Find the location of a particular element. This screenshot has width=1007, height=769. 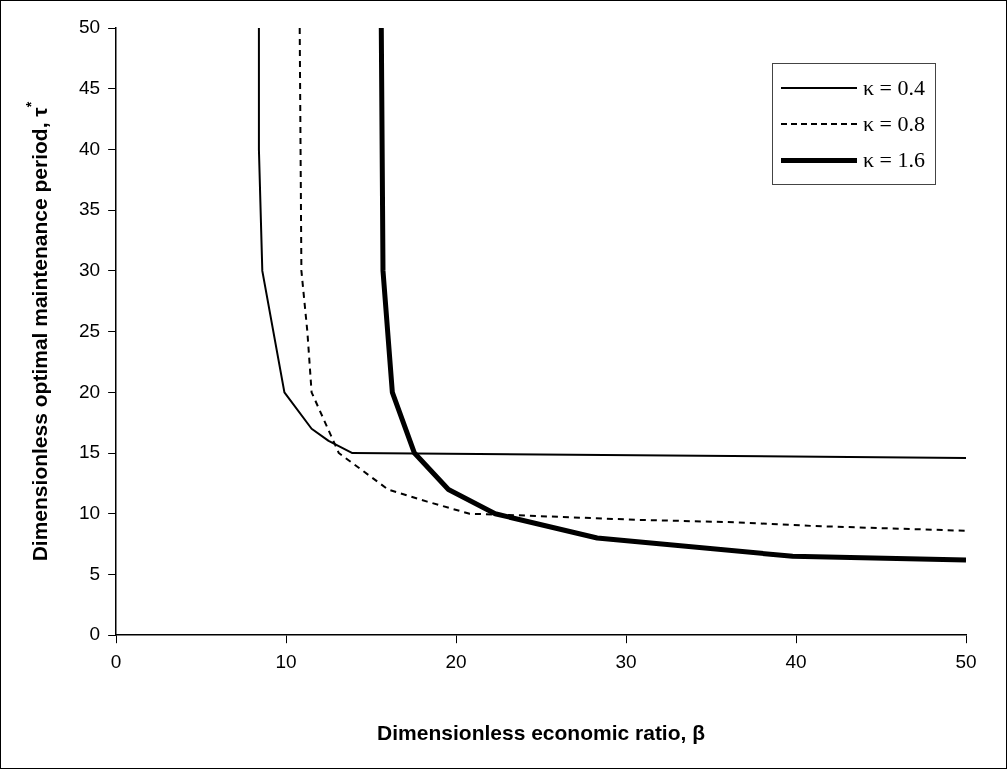

x-axis-title: Dimensionless economic ratio, β is located at coordinates (541, 732).